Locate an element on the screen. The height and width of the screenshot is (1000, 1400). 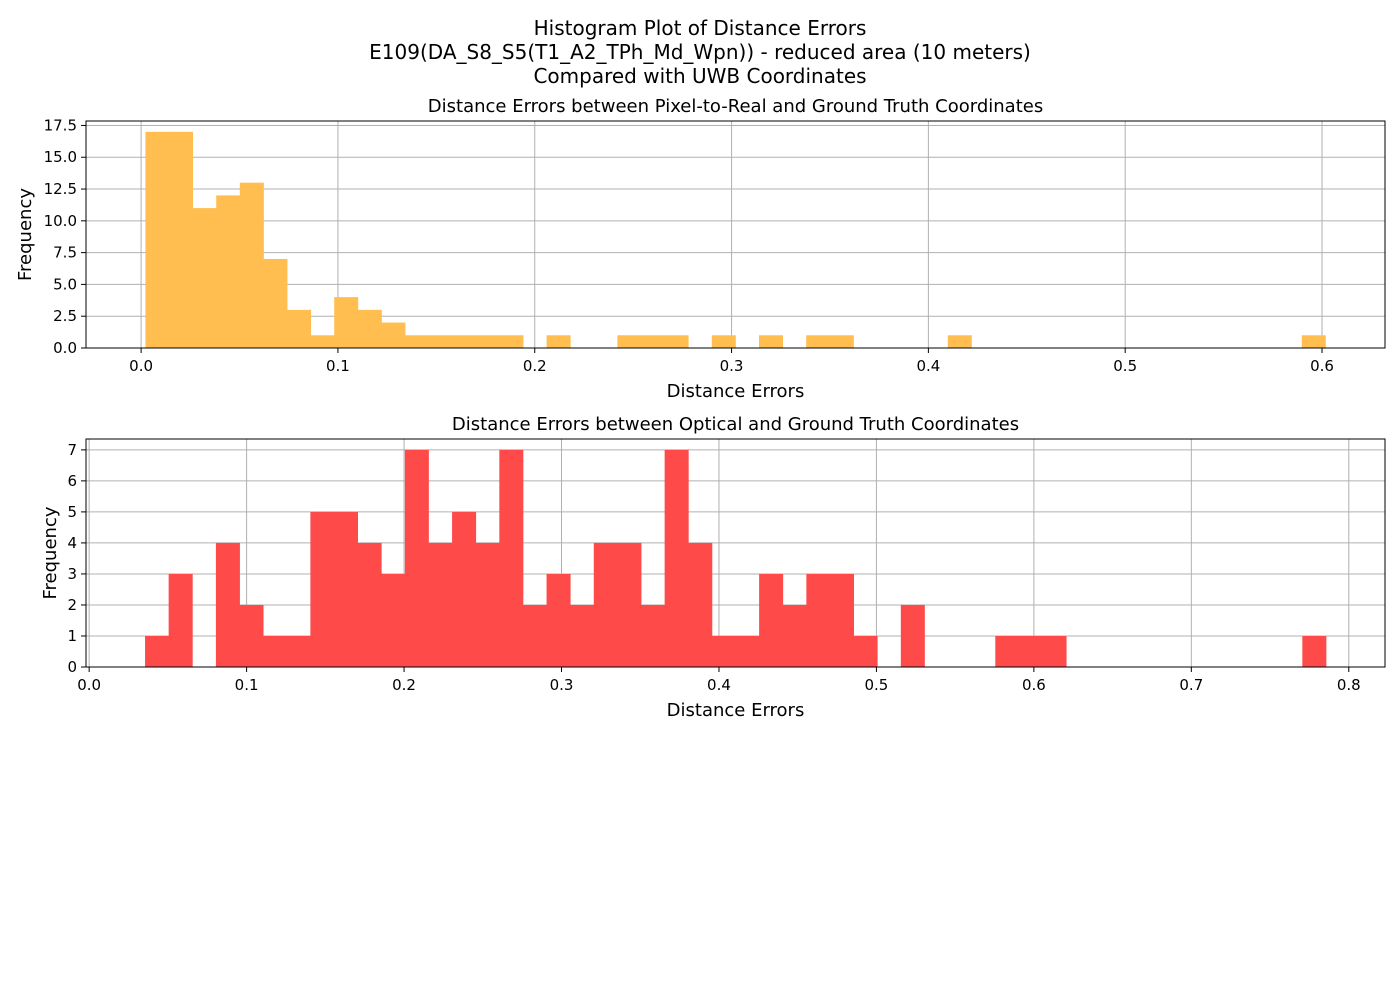
chart1-y-tick-label-7: 17.5 is located at coordinates (60, 125).